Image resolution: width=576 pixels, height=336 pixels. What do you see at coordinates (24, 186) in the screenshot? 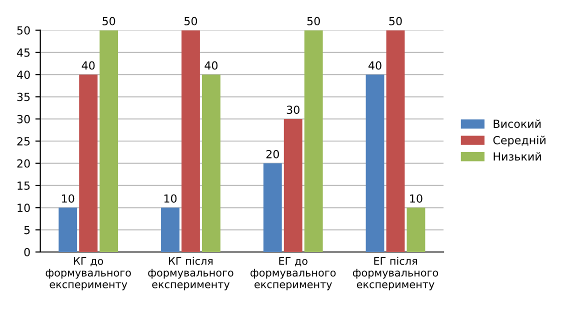
I see `y-tick-label: 15` at bounding box center [24, 186].